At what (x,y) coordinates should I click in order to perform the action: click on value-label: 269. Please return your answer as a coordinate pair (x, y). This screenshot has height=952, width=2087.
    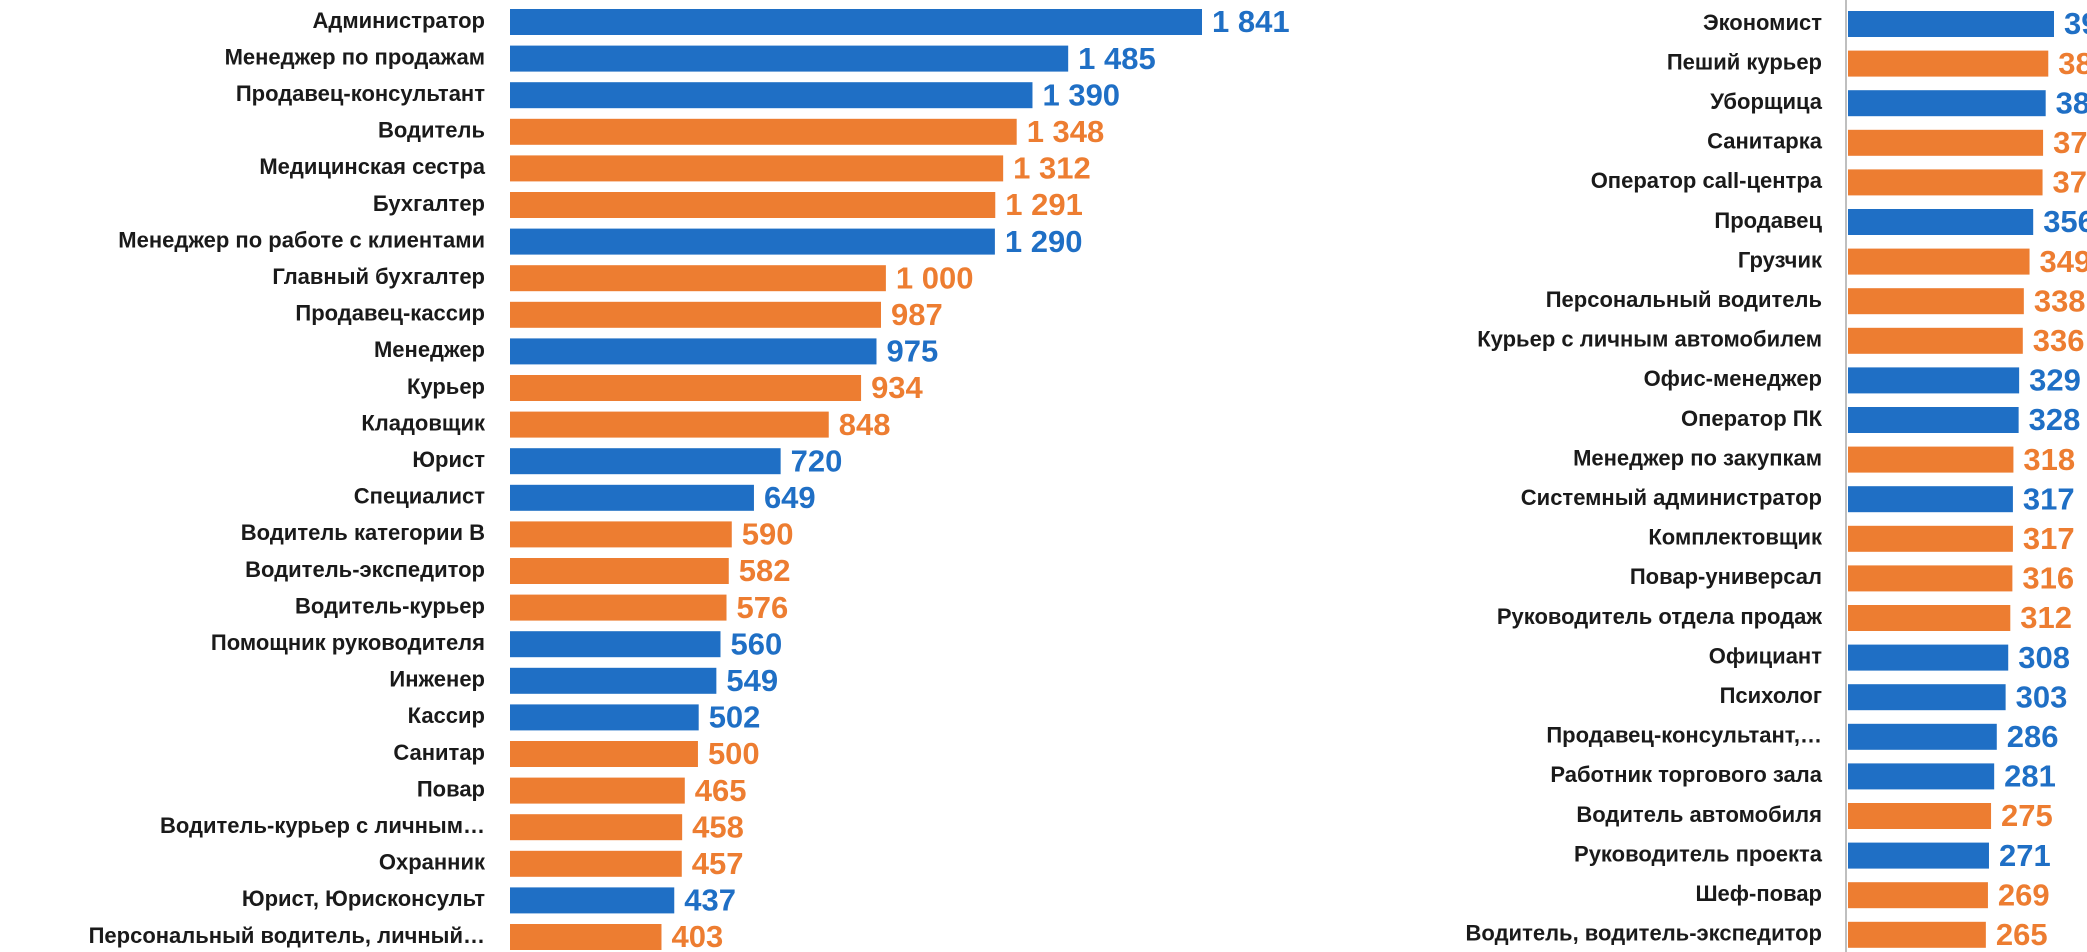
    Looking at the image, I should click on (2024, 894).